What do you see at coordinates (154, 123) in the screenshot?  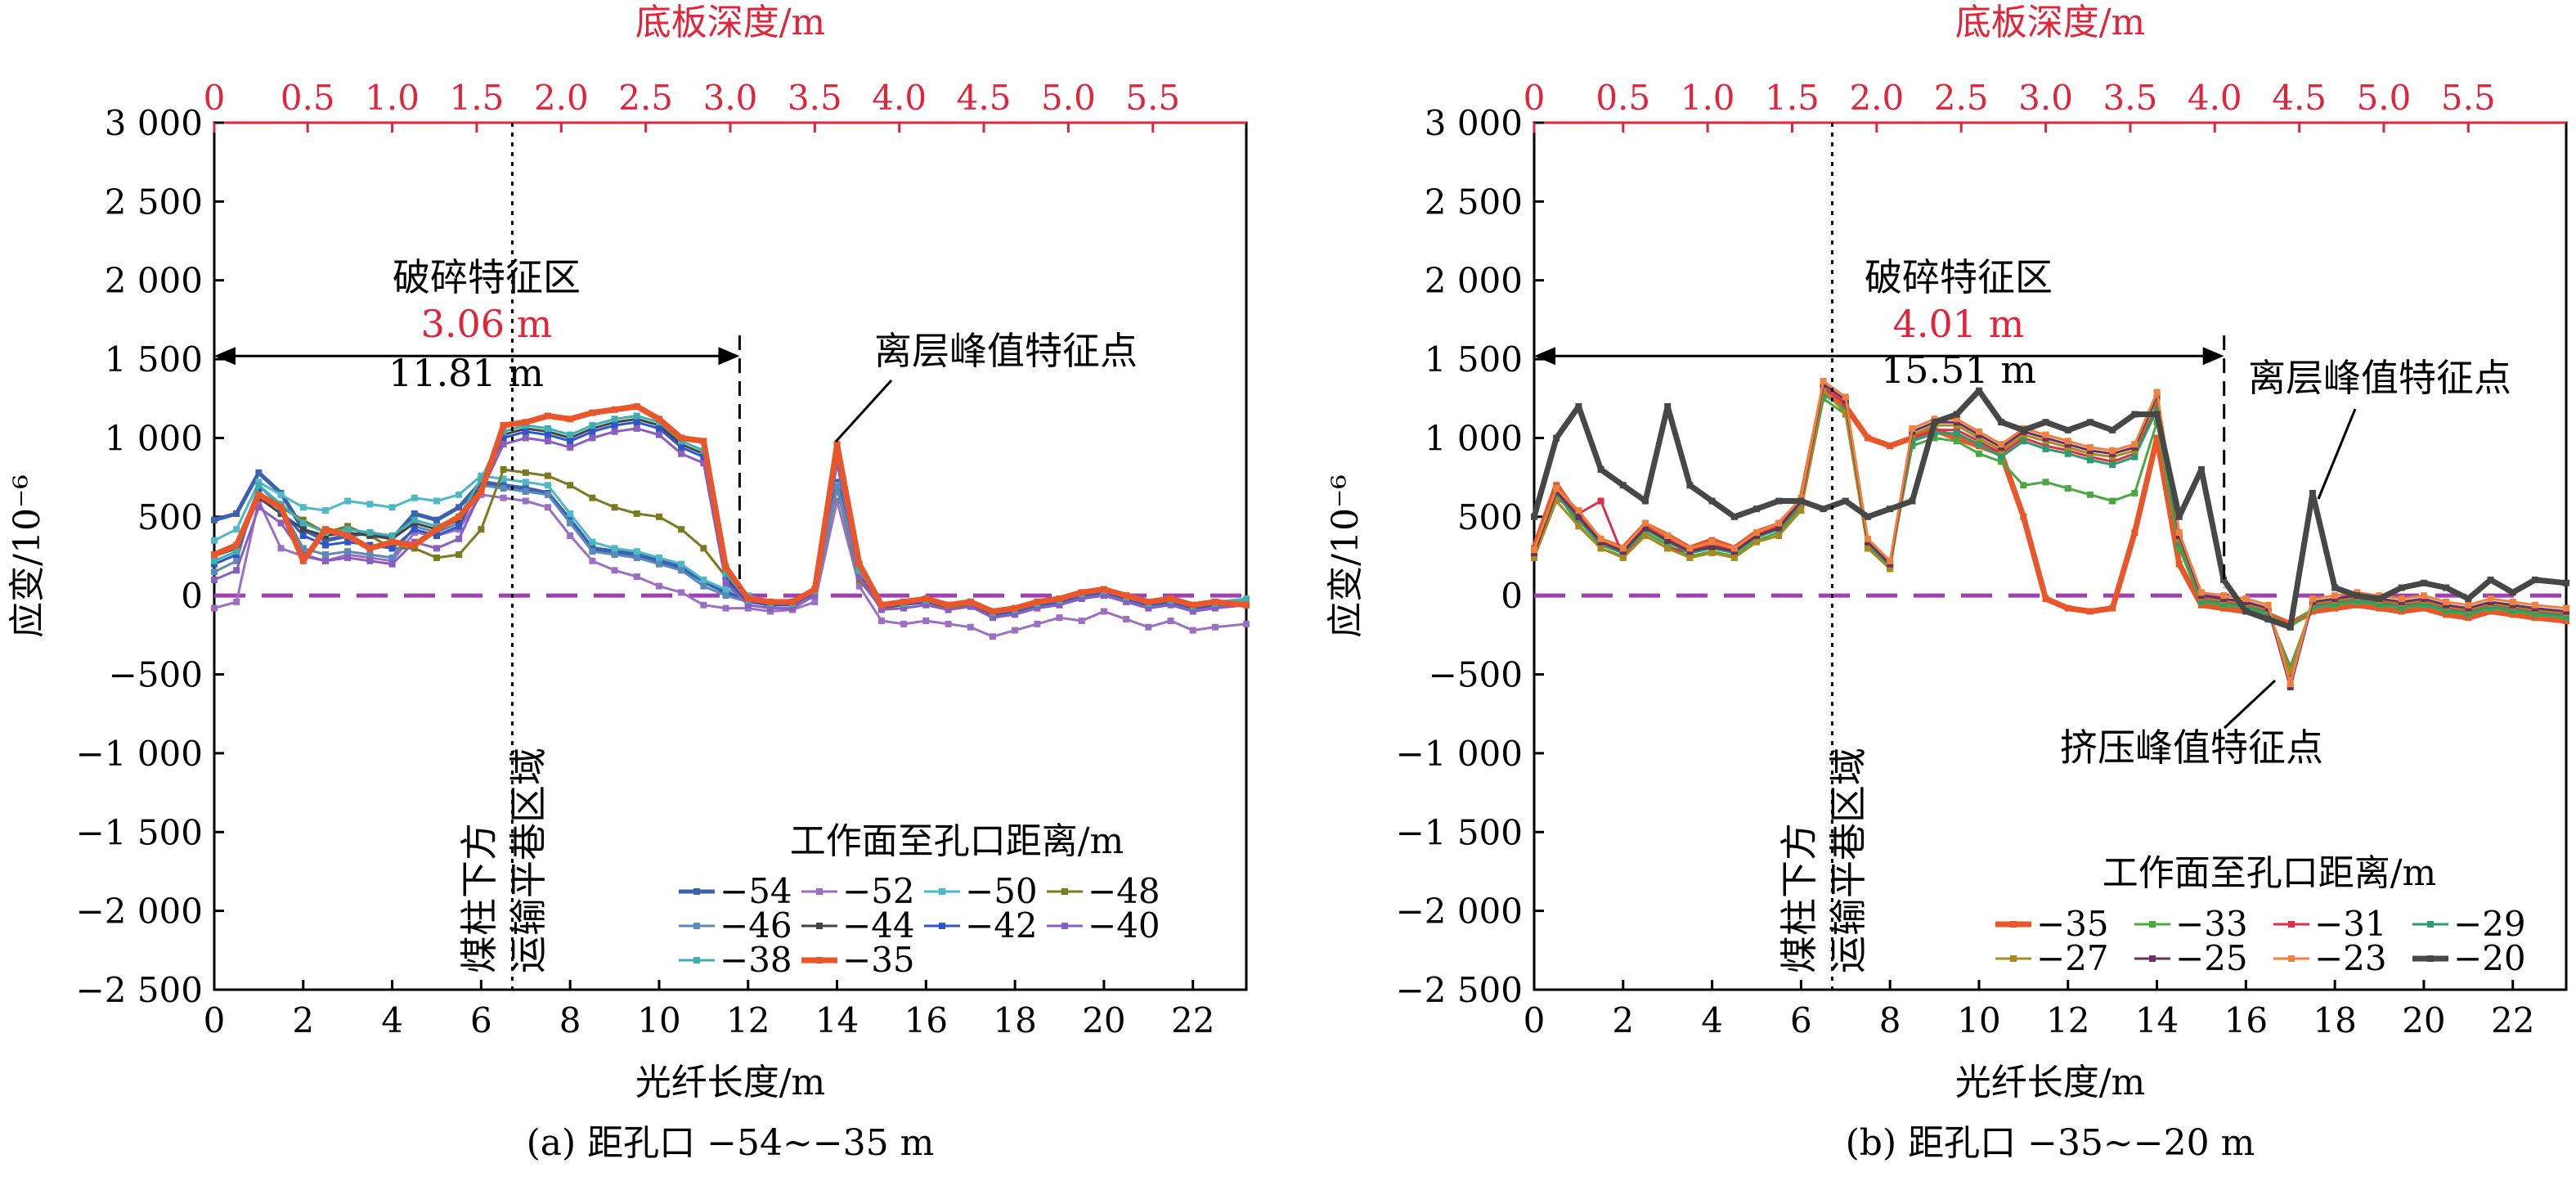 I see `y-tick-label: 3 000` at bounding box center [154, 123].